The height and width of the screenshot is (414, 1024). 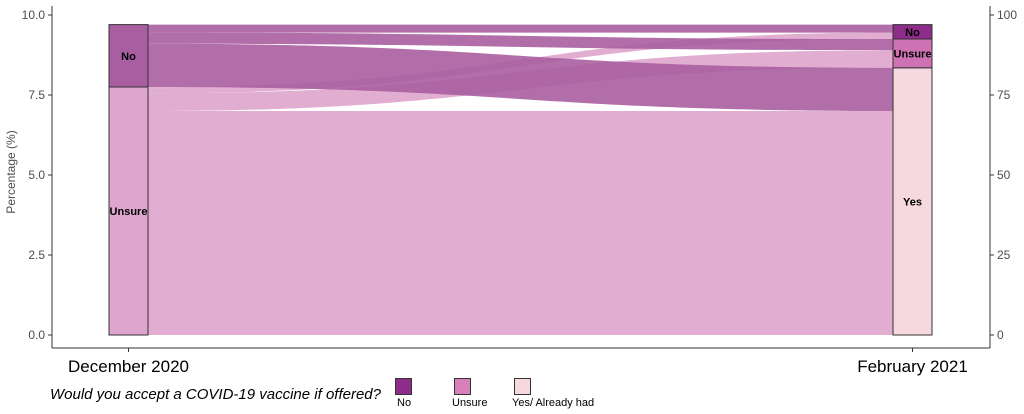 What do you see at coordinates (522, 386) in the screenshot?
I see `legend-key-yes` at bounding box center [522, 386].